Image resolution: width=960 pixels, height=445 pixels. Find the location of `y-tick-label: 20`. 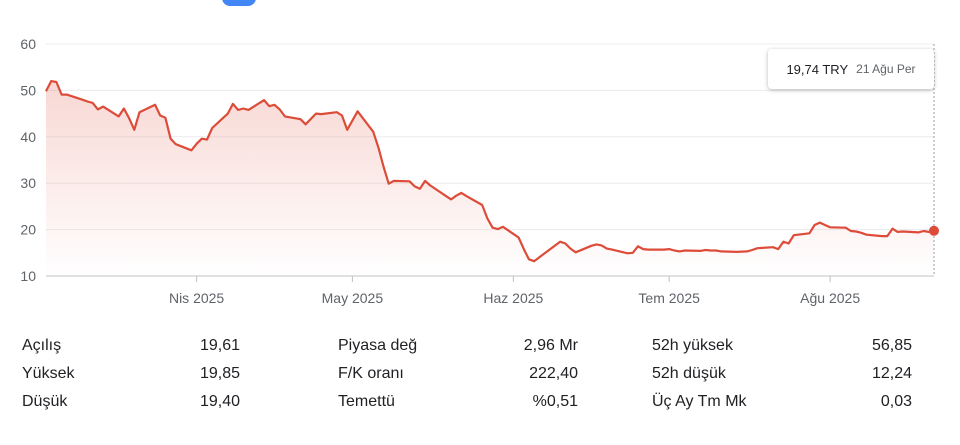

y-tick-label: 20 is located at coordinates (28, 230).